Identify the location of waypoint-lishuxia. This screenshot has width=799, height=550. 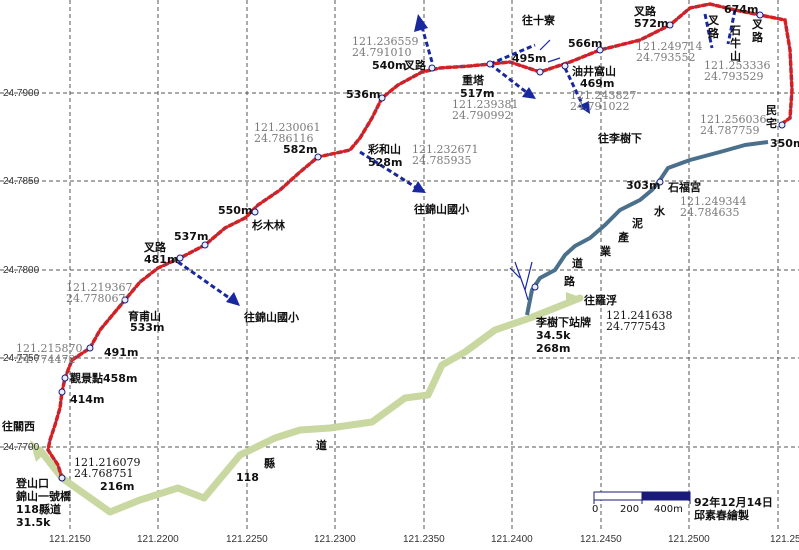
(535, 287).